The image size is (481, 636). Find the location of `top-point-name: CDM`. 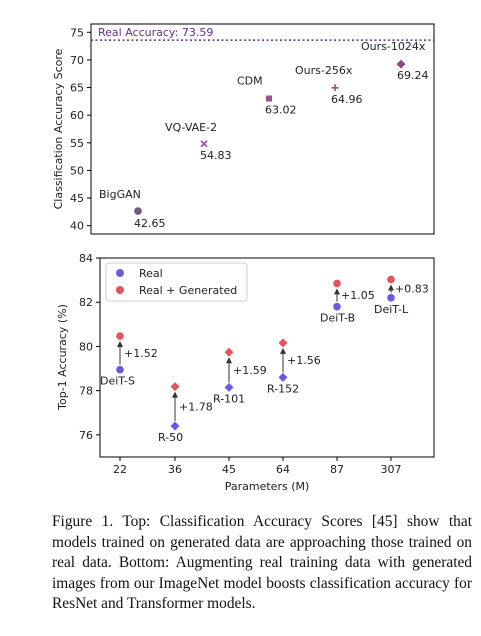

top-point-name: CDM is located at coordinates (250, 80).